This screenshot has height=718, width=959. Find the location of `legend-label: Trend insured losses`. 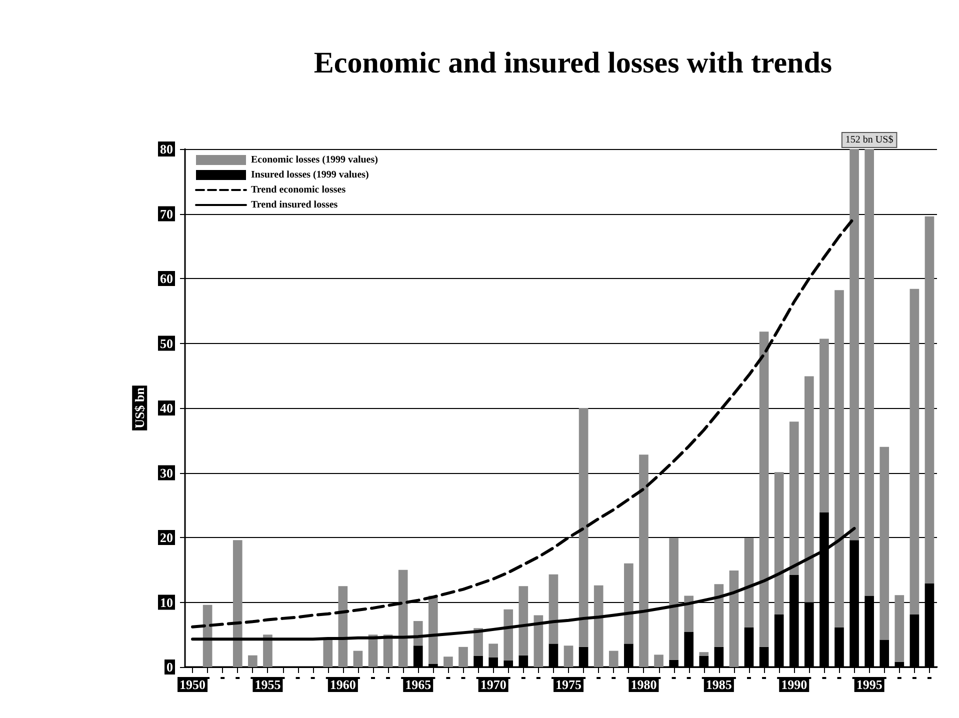

legend-label: Trend insured losses is located at coordinates (294, 205).